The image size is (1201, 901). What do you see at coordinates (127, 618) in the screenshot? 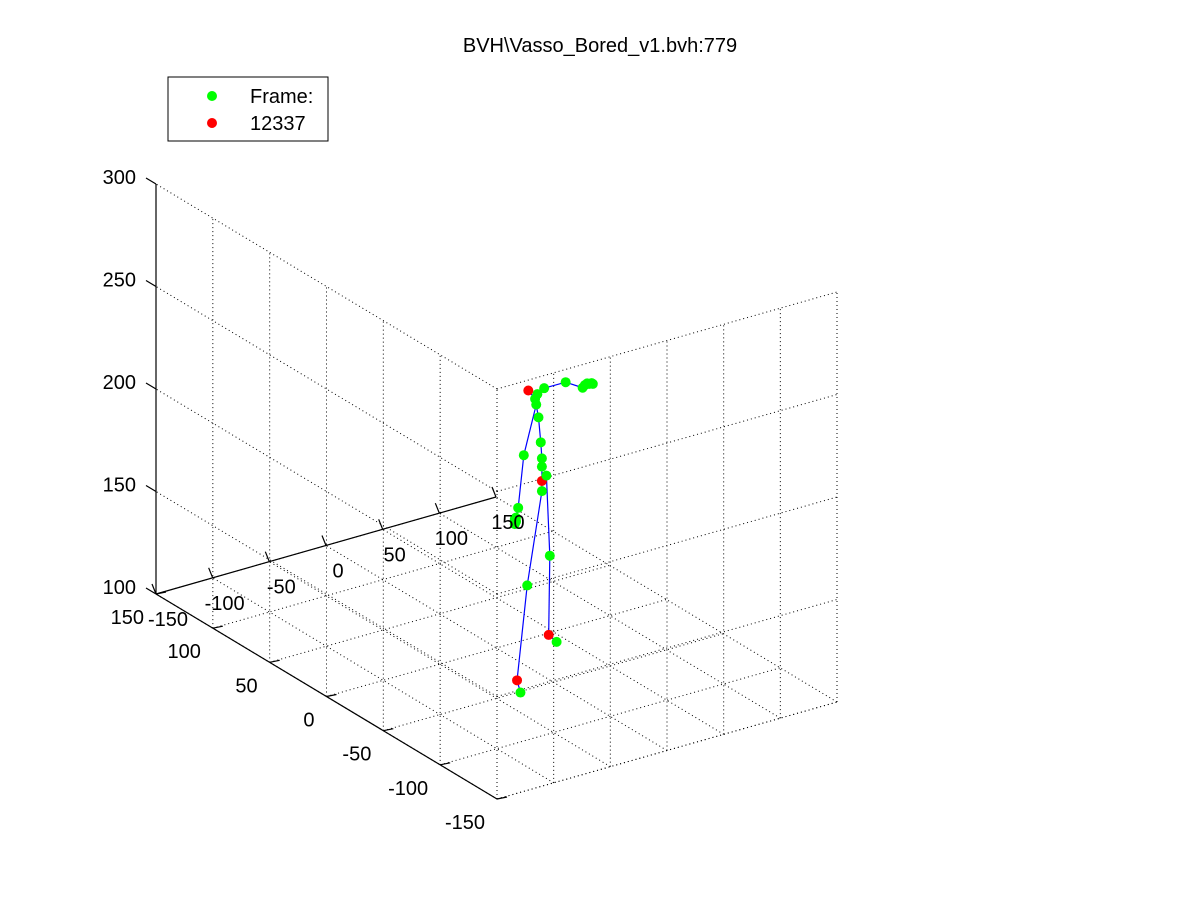
I see `y-tick-label: 150` at bounding box center [127, 618].